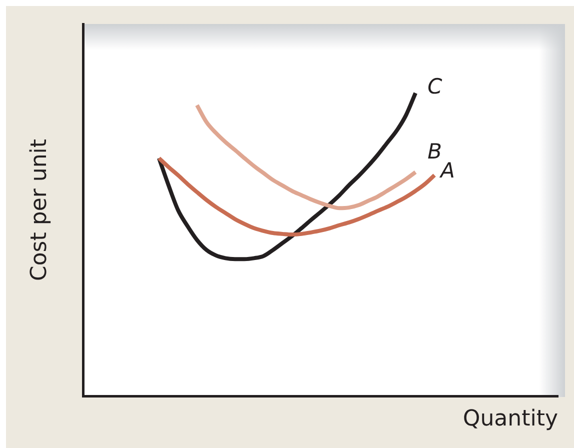 Image resolution: width=574 pixels, height=448 pixels. Describe the element at coordinates (39, 210) in the screenshot. I see `y-axis-title: Cost per unit` at that location.